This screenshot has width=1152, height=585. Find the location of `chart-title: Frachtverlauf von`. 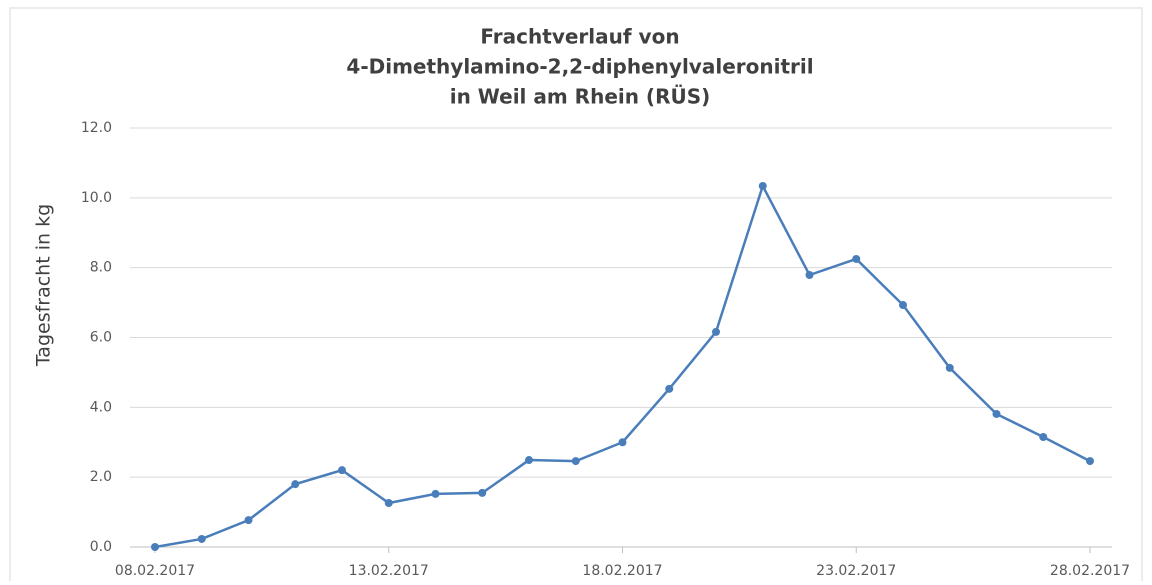

chart-title: Frachtverlauf von is located at coordinates (579, 37).